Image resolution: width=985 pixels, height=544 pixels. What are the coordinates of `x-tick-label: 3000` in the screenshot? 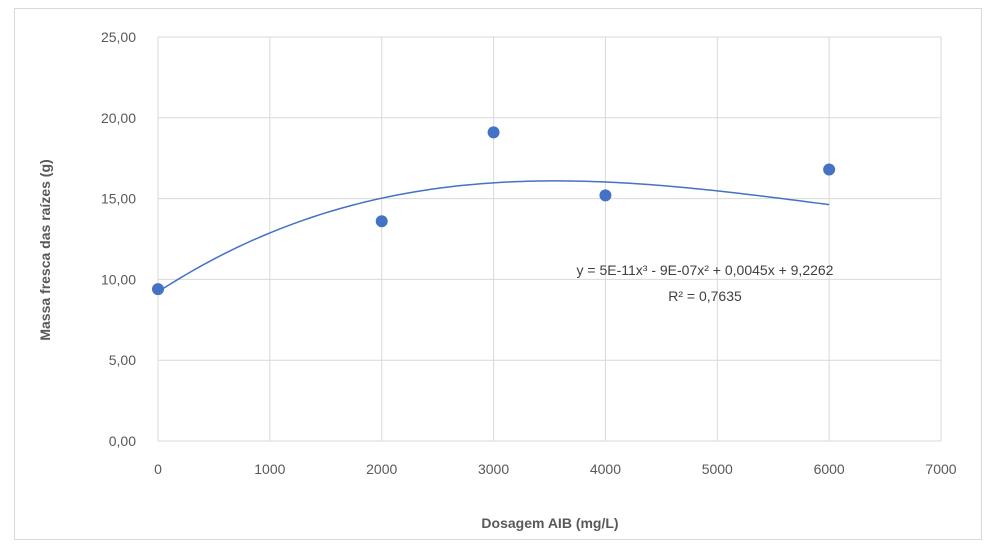 It's located at (493, 469).